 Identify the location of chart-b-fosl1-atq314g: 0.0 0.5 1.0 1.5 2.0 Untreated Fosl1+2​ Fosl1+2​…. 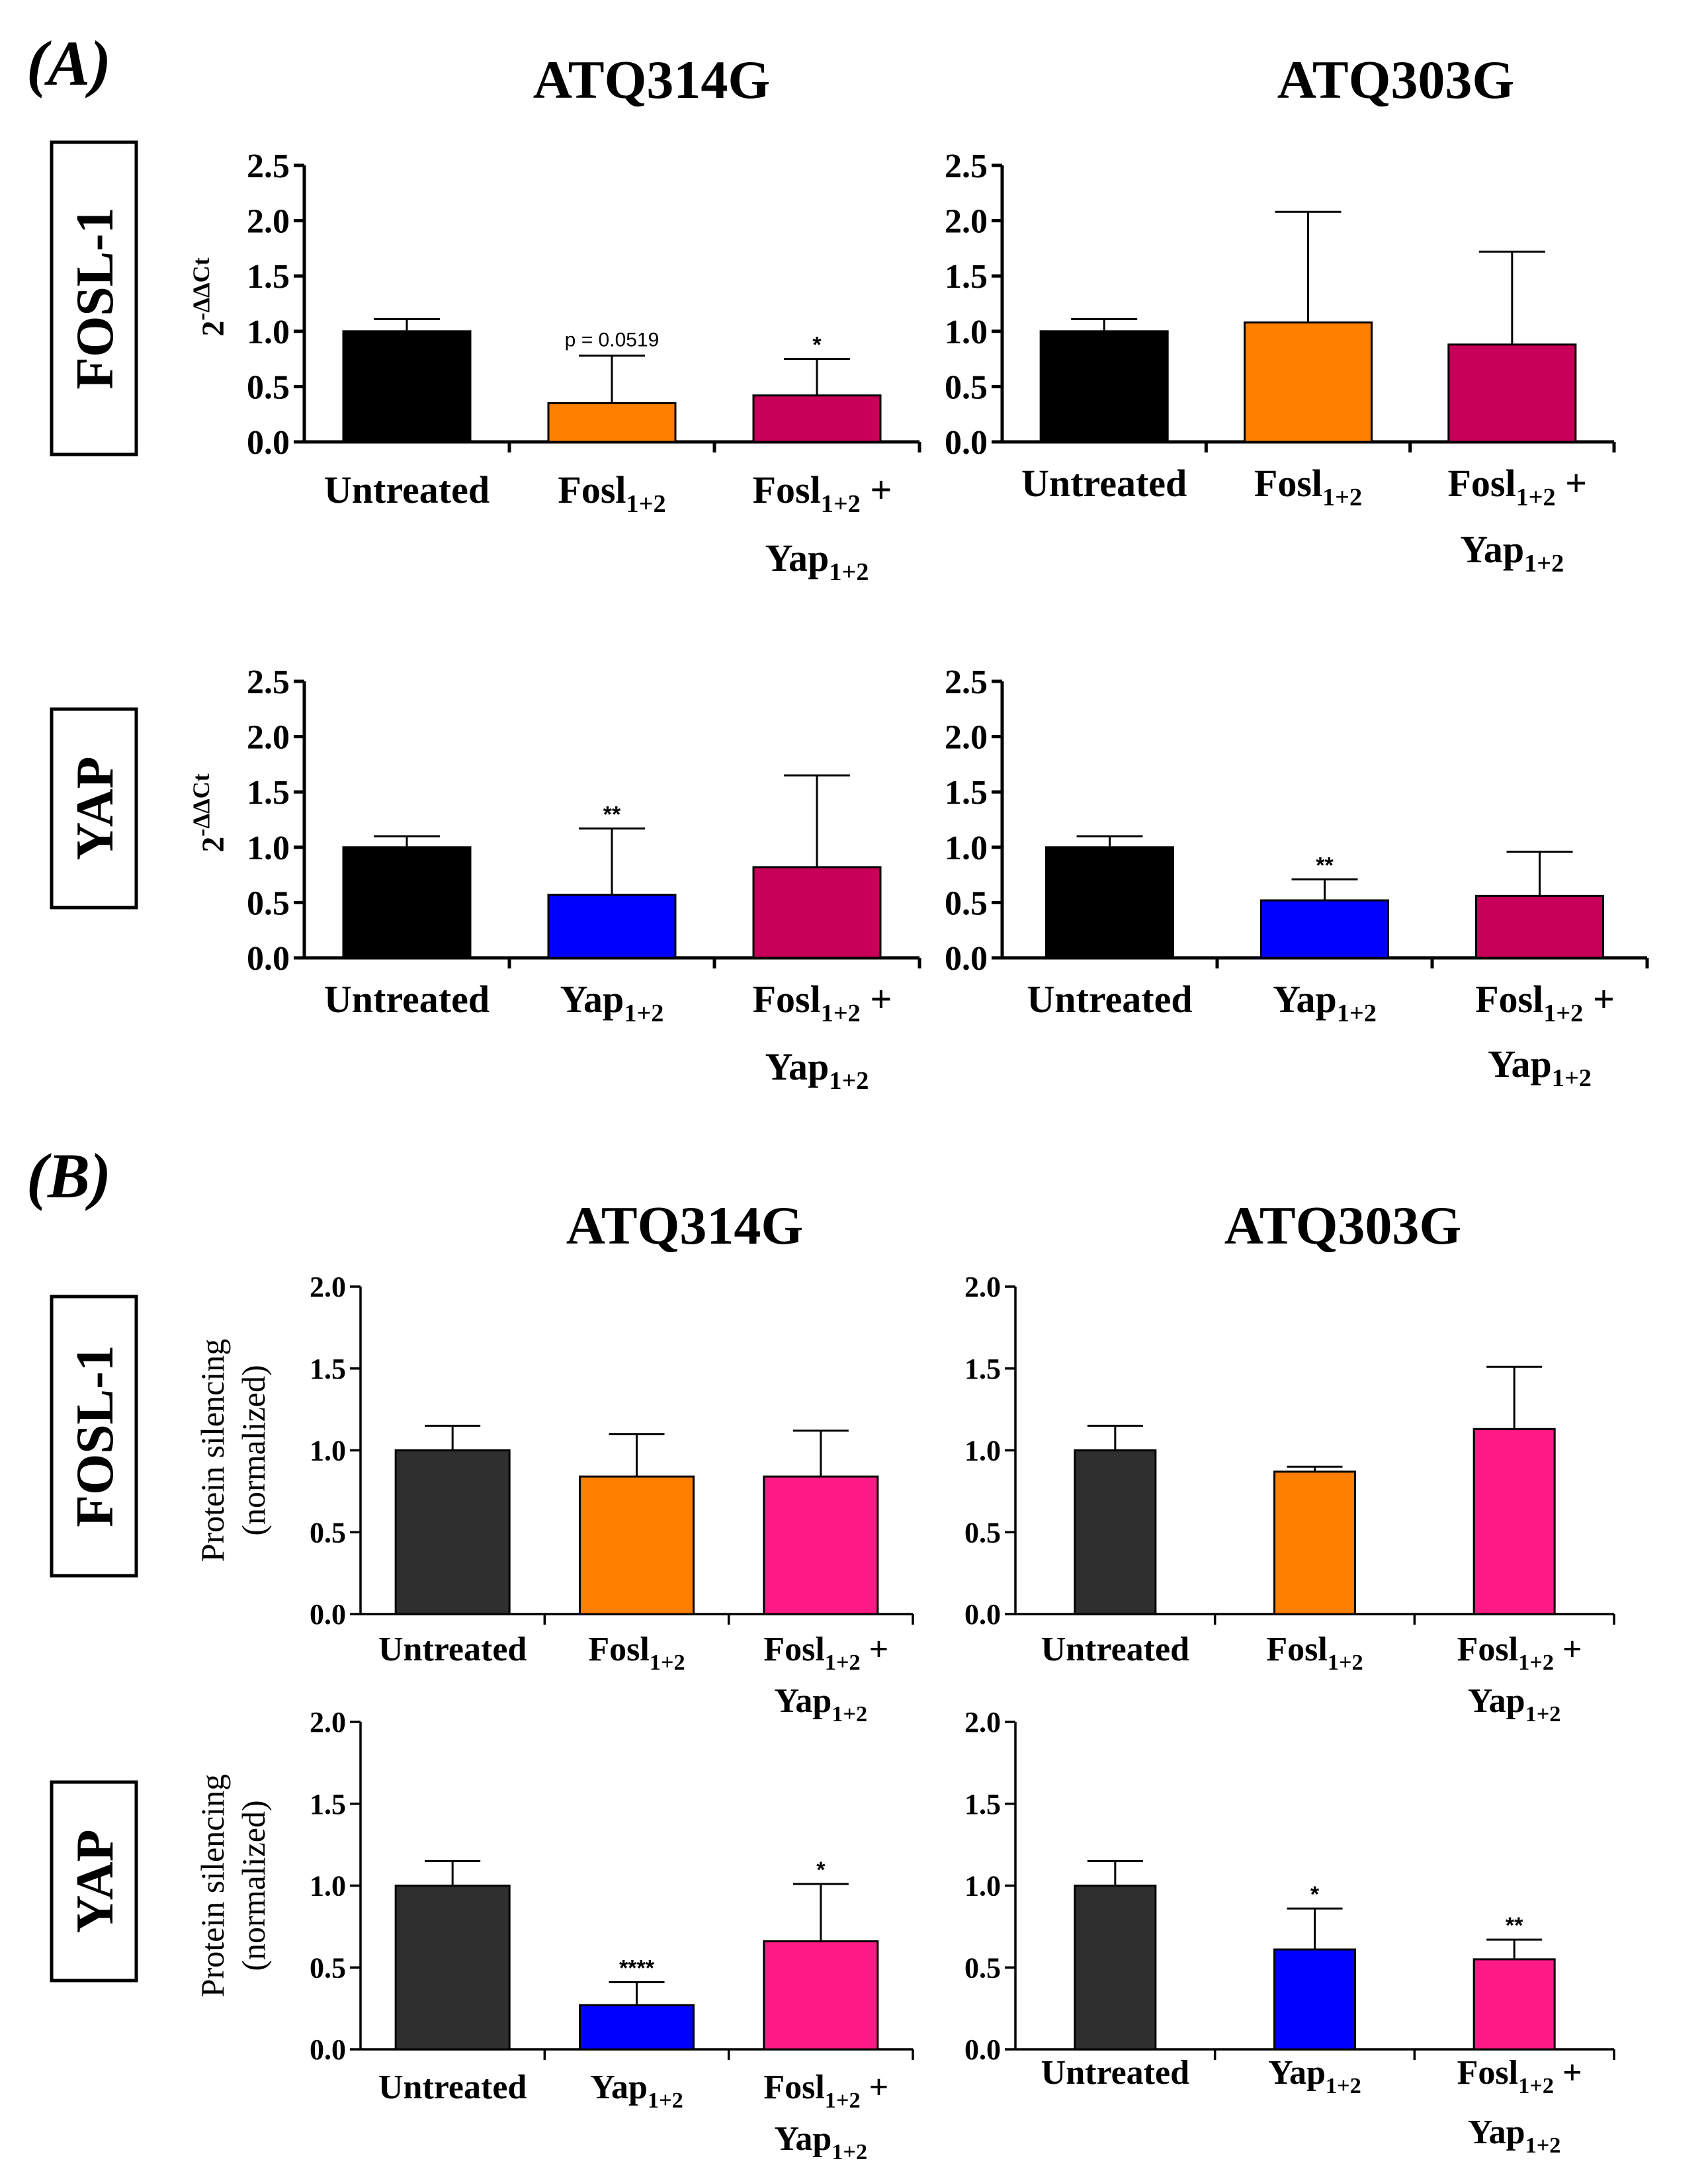
(554, 1499).